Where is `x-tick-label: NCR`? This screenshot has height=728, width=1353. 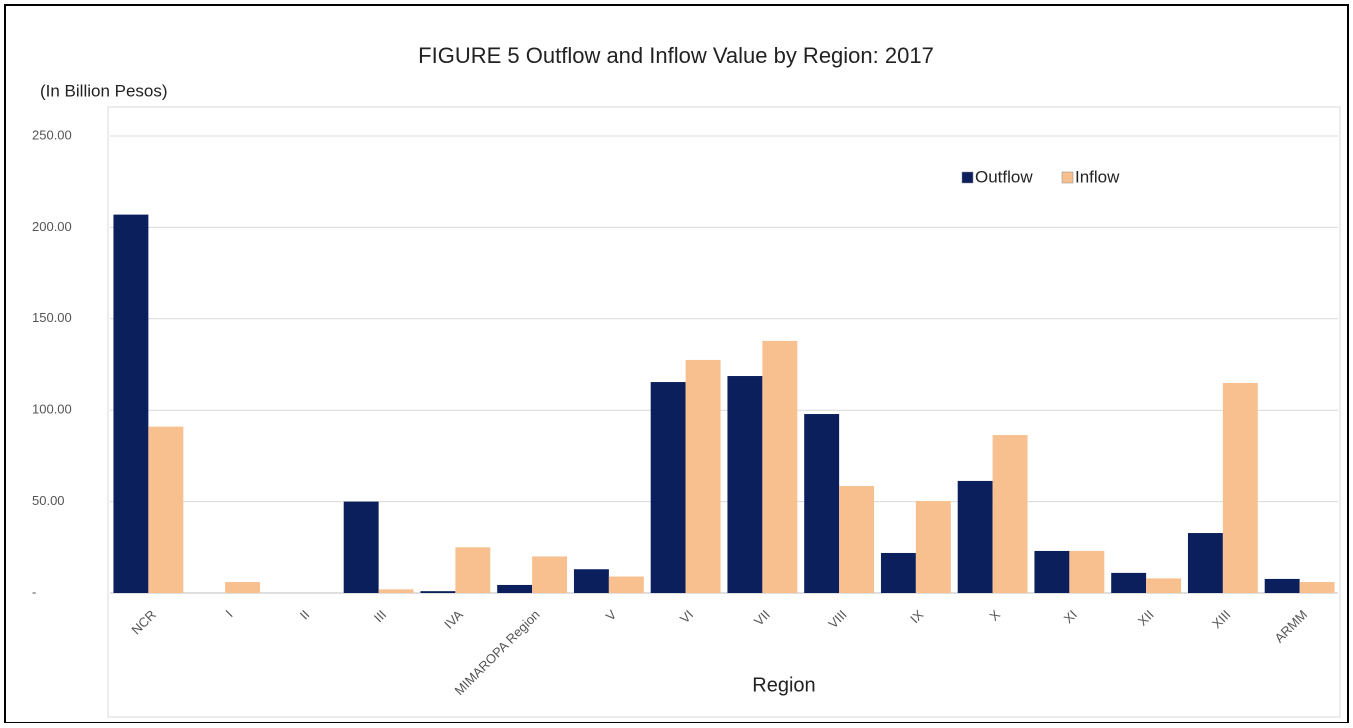 x-tick-label: NCR is located at coordinates (143, 622).